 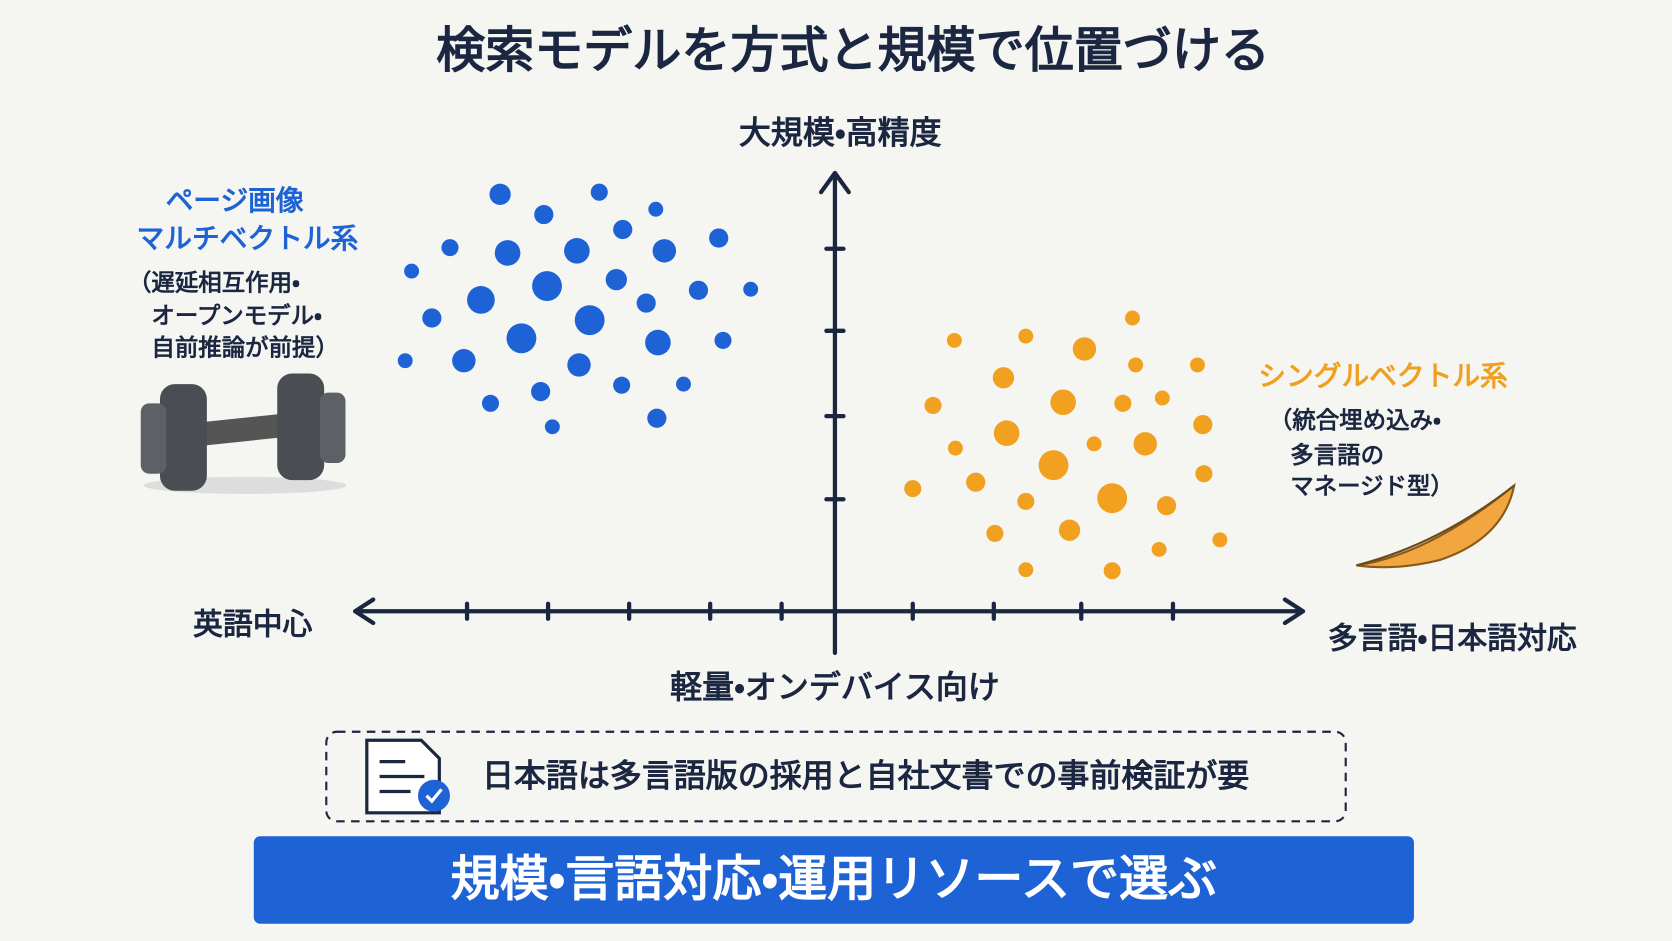 What do you see at coordinates (248, 238) in the screenshot?
I see `cluster-name: マルチベクトル系` at bounding box center [248, 238].